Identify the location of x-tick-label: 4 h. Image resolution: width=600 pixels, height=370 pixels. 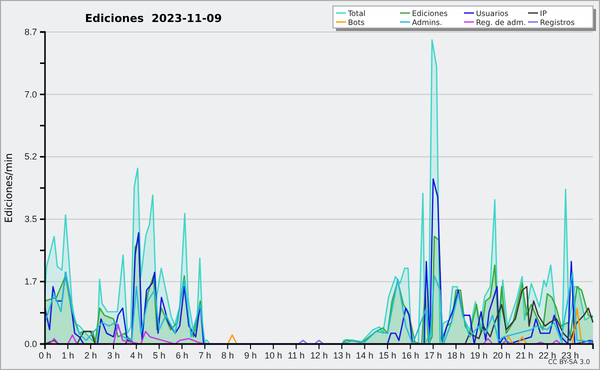
(136, 355).